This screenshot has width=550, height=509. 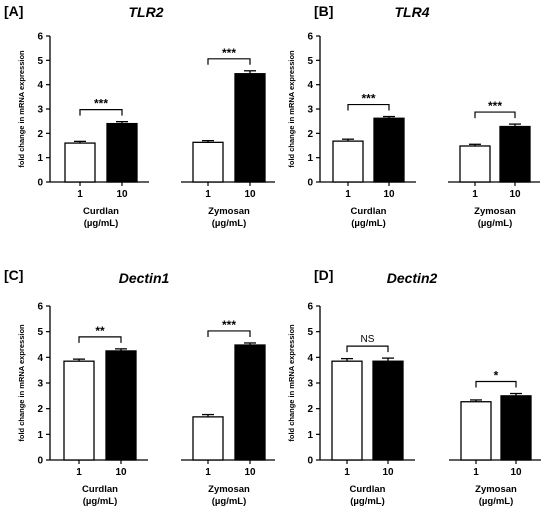 I want to click on significance-label: **, so click(x=100, y=331).